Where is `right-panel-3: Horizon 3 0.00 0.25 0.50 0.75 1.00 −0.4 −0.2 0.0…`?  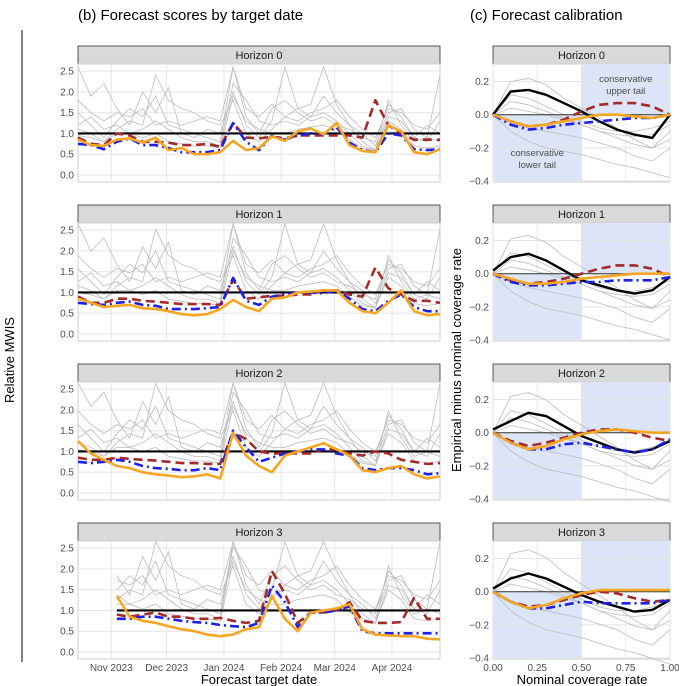
right-panel-3: Horizon 3 0.00 0.25 0.50 0.75 1.00 −0.4 −0.2 0.0… is located at coordinates (574, 598).